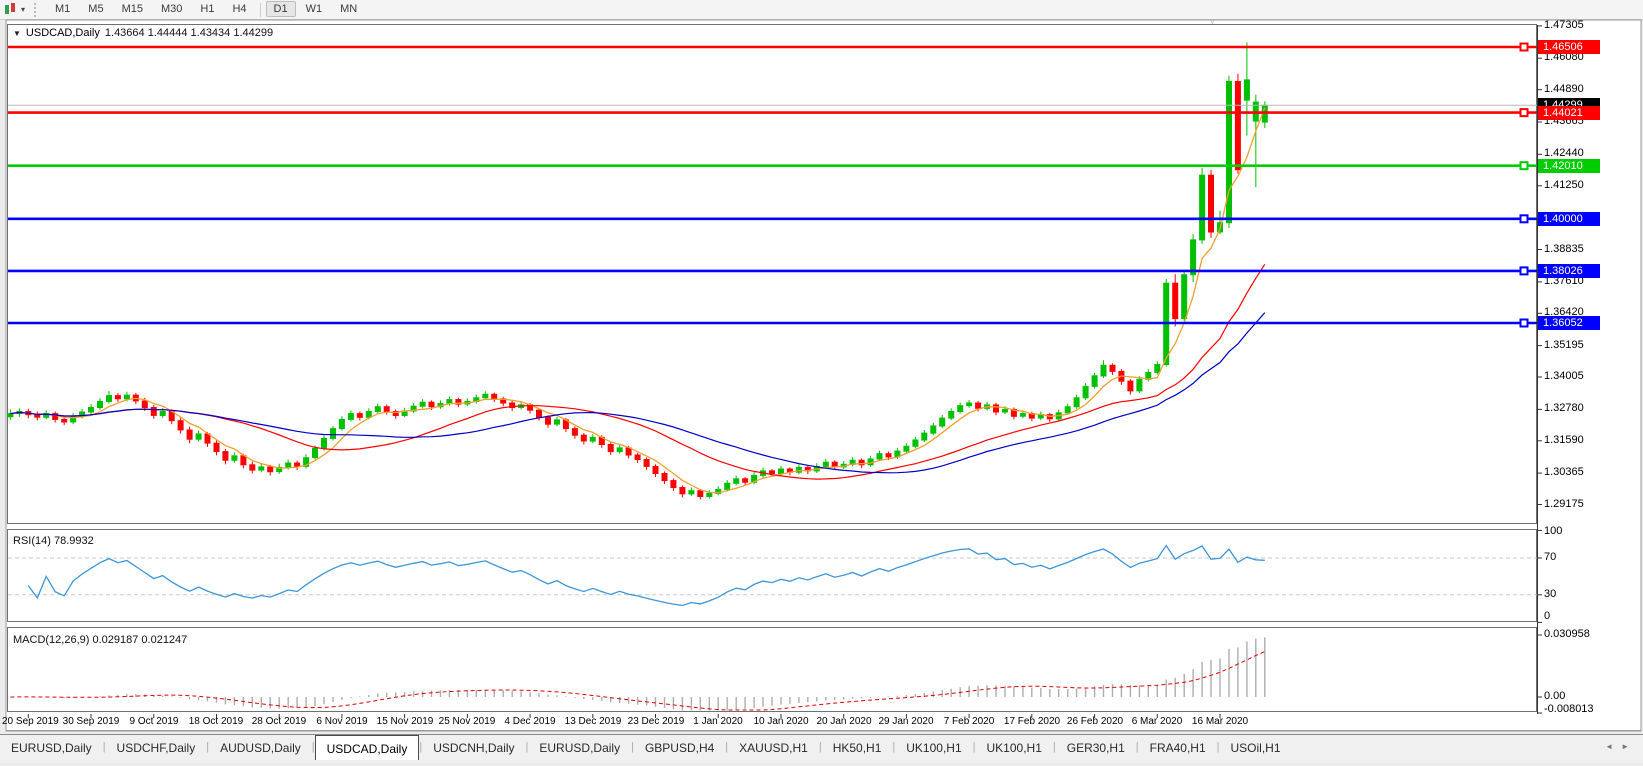 Image resolution: width=1643 pixels, height=766 pixels. I want to click on sr-line-1.38026, so click(772, 271).